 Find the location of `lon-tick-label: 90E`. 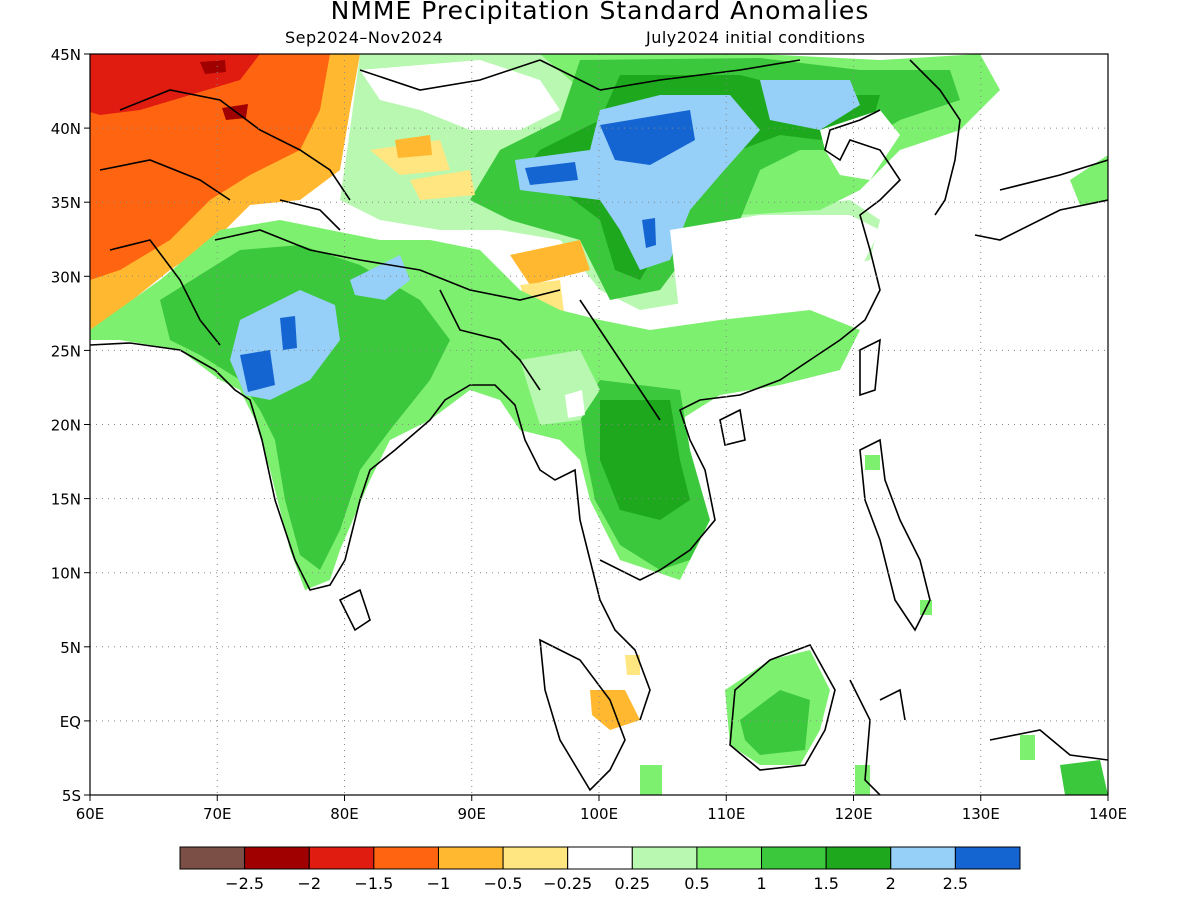

lon-tick-label: 90E is located at coordinates (471, 814).